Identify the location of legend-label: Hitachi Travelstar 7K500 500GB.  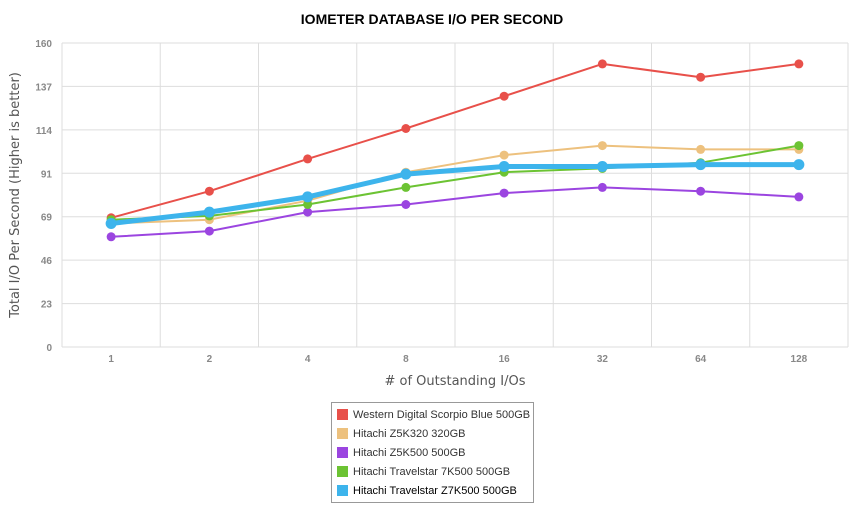
(432, 471).